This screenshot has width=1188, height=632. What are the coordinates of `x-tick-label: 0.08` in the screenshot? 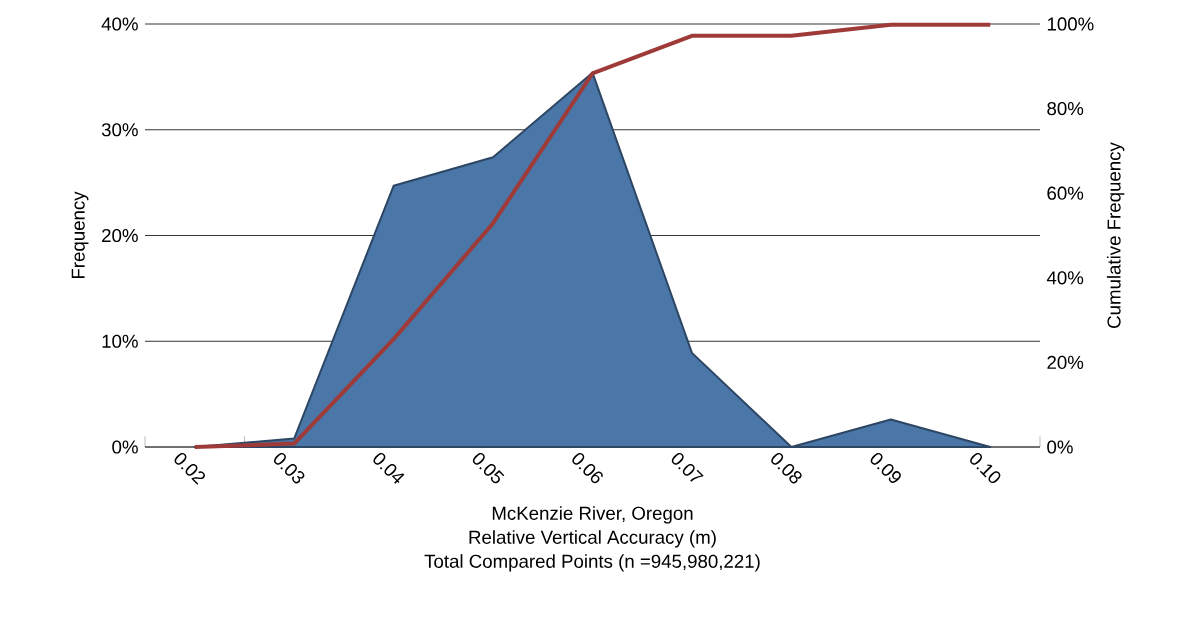 It's located at (786, 468).